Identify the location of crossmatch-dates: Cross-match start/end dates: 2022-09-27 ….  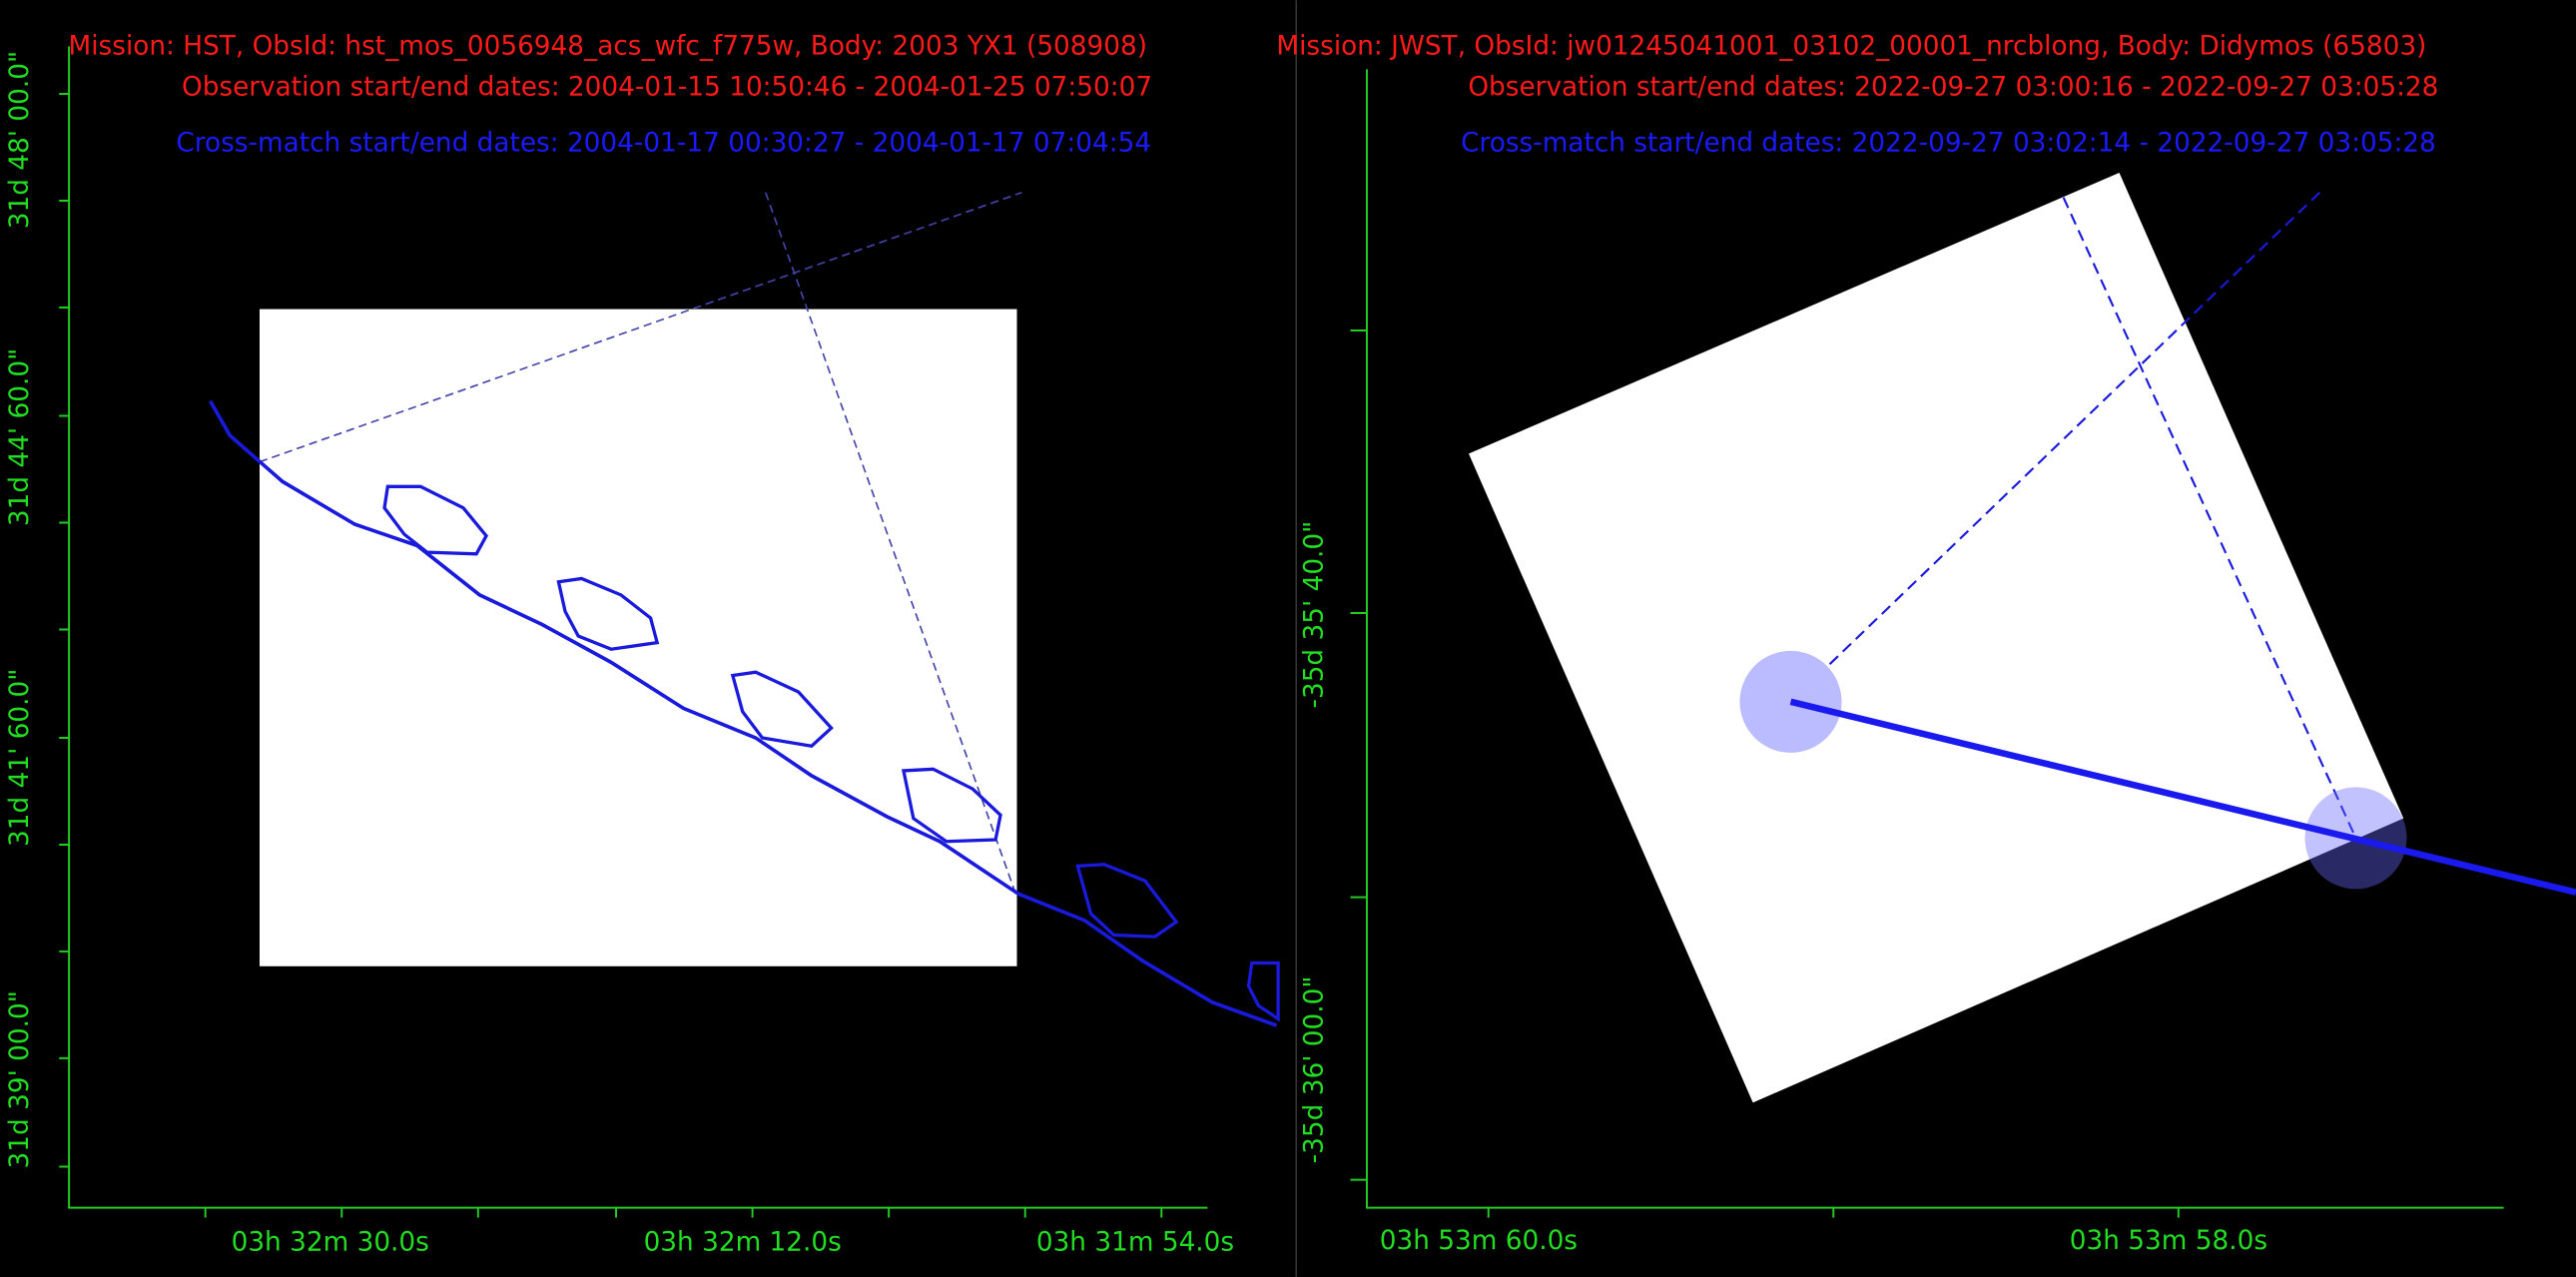
(1948, 144).